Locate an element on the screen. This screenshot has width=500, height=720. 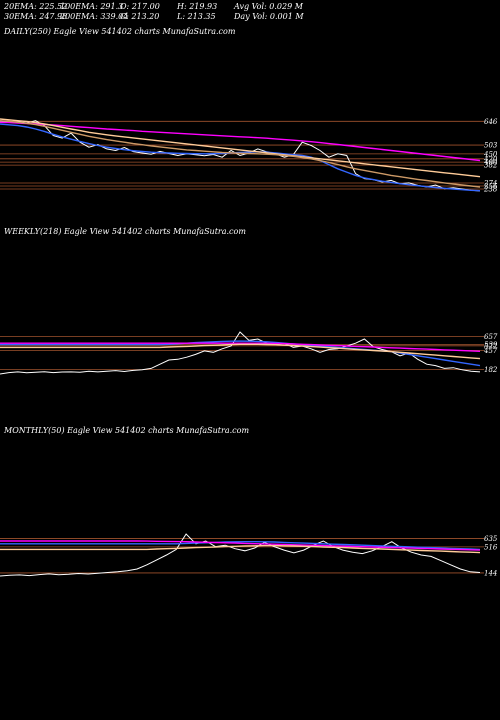
close-stat: C: 213.20 is located at coordinates (140, 16).